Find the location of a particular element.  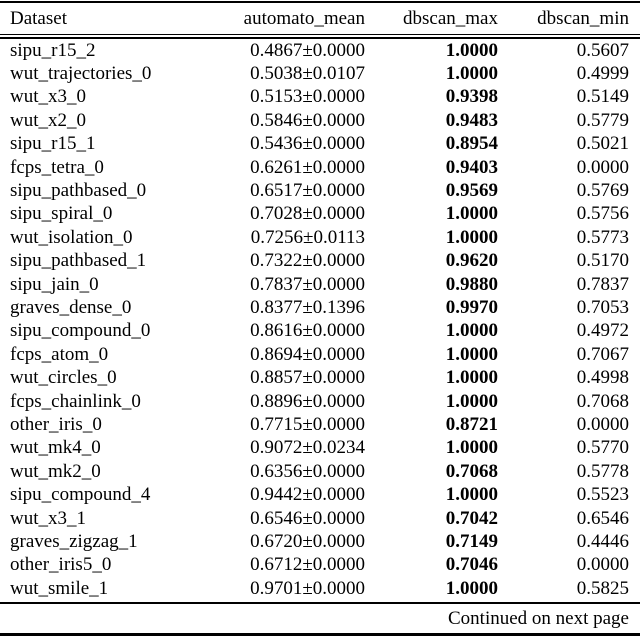

table-row: other_iris5_0 0.6712±0.0000 0.7046 0.0000 is located at coordinates (320, 565).